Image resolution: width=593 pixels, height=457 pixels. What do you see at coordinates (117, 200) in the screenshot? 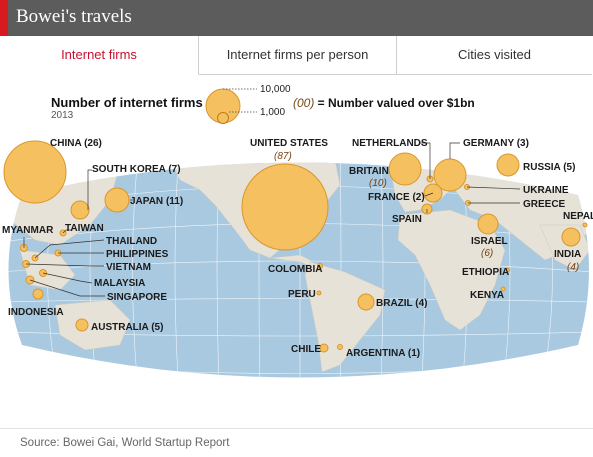
I see `bubble-japan` at bounding box center [117, 200].